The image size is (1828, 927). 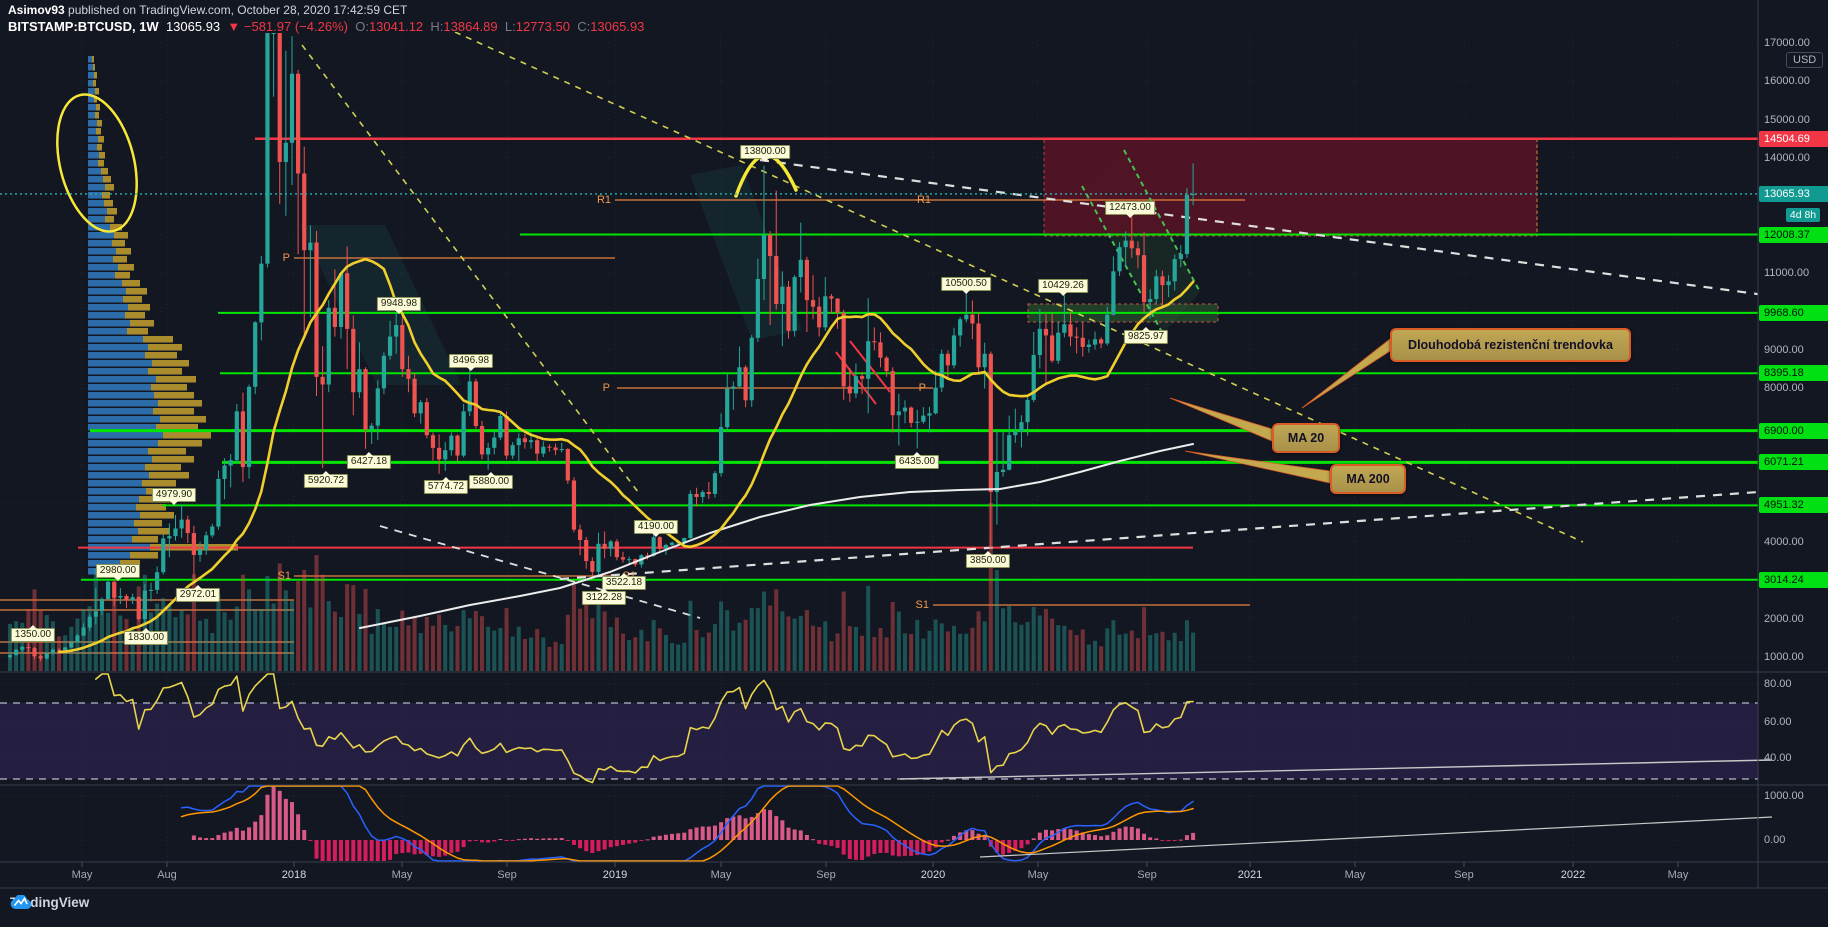 I want to click on symbol-title: BITSTAMP:BTCUSD, 1W, so click(x=83, y=26).